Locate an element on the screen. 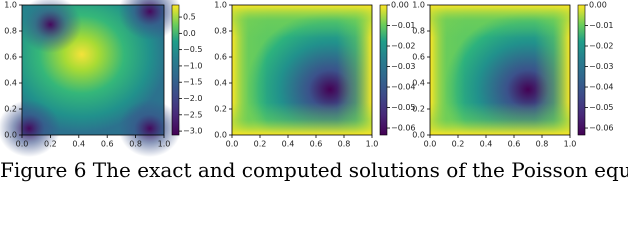 This screenshot has height=240, width=628. colorbar-tick-label: −2.5 is located at coordinates (192, 114).